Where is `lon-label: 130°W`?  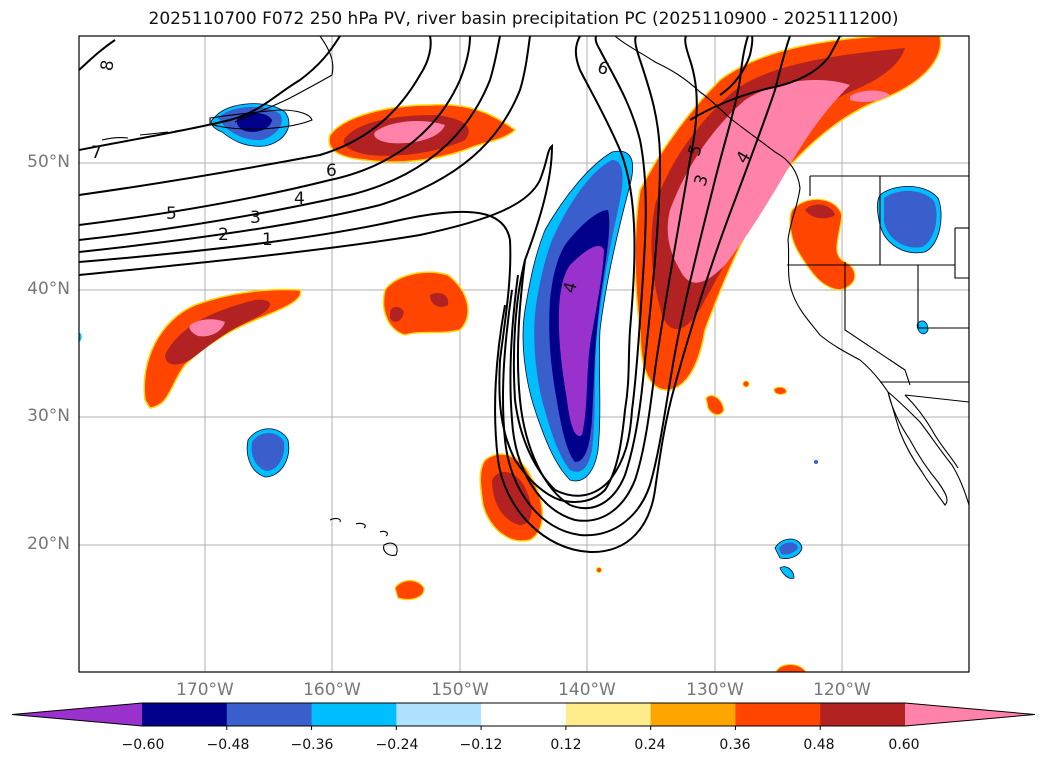
lon-label: 130°W is located at coordinates (715, 690).